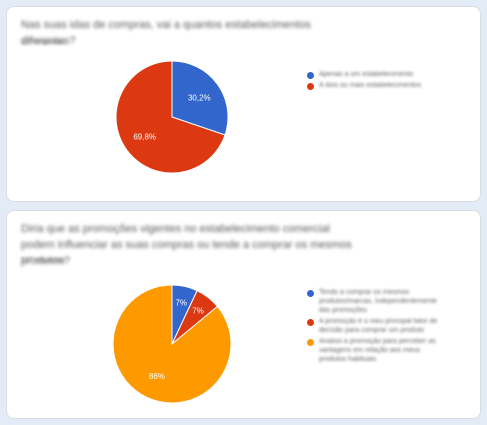 The image size is (487, 425). I want to click on legend-item: A dois ou mais estabelecimentos, so click(374, 85).